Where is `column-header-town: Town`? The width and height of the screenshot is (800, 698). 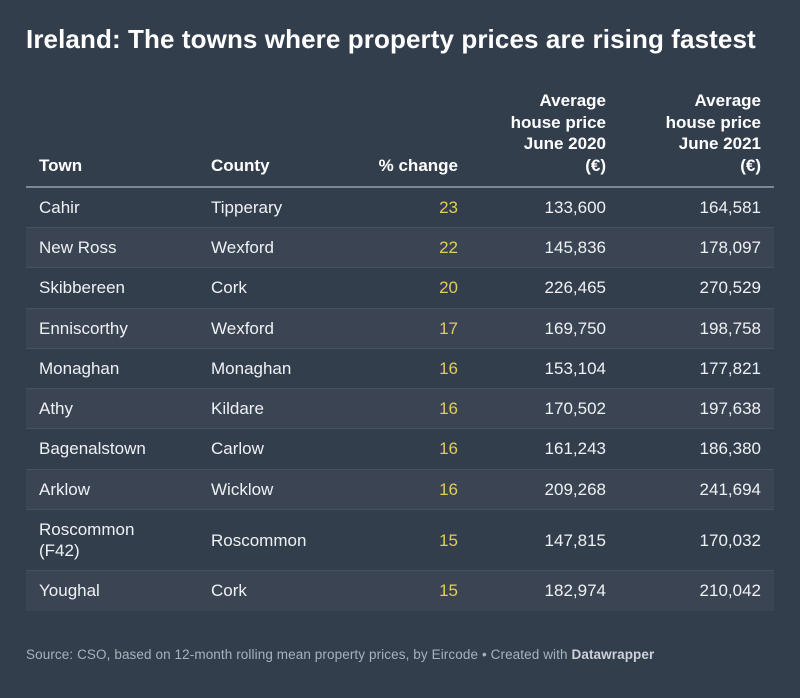
column-header-town: Town is located at coordinates (61, 166).